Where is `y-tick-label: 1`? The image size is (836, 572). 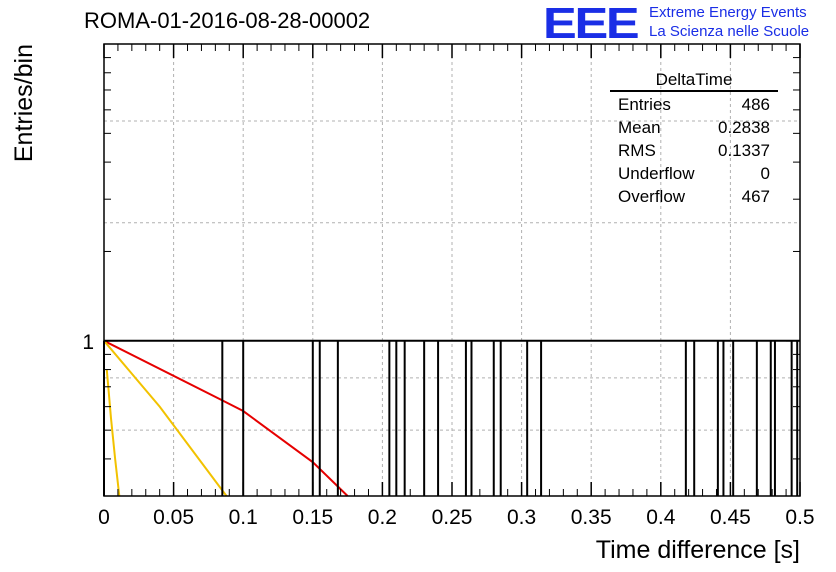 y-tick-label: 1 is located at coordinates (88, 342).